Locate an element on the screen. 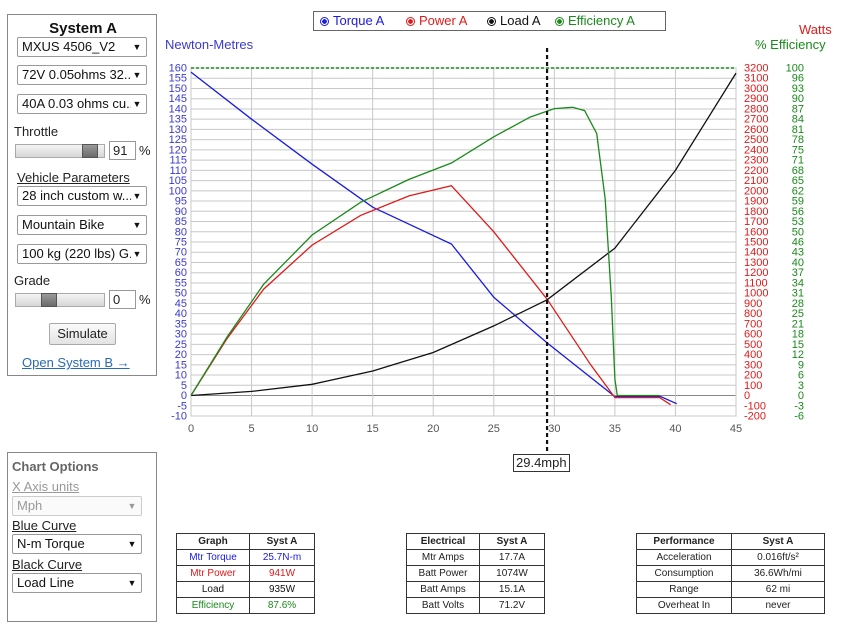 This screenshot has width=866, height=636. y-left-tick-label: 135 is located at coordinates (178, 120).